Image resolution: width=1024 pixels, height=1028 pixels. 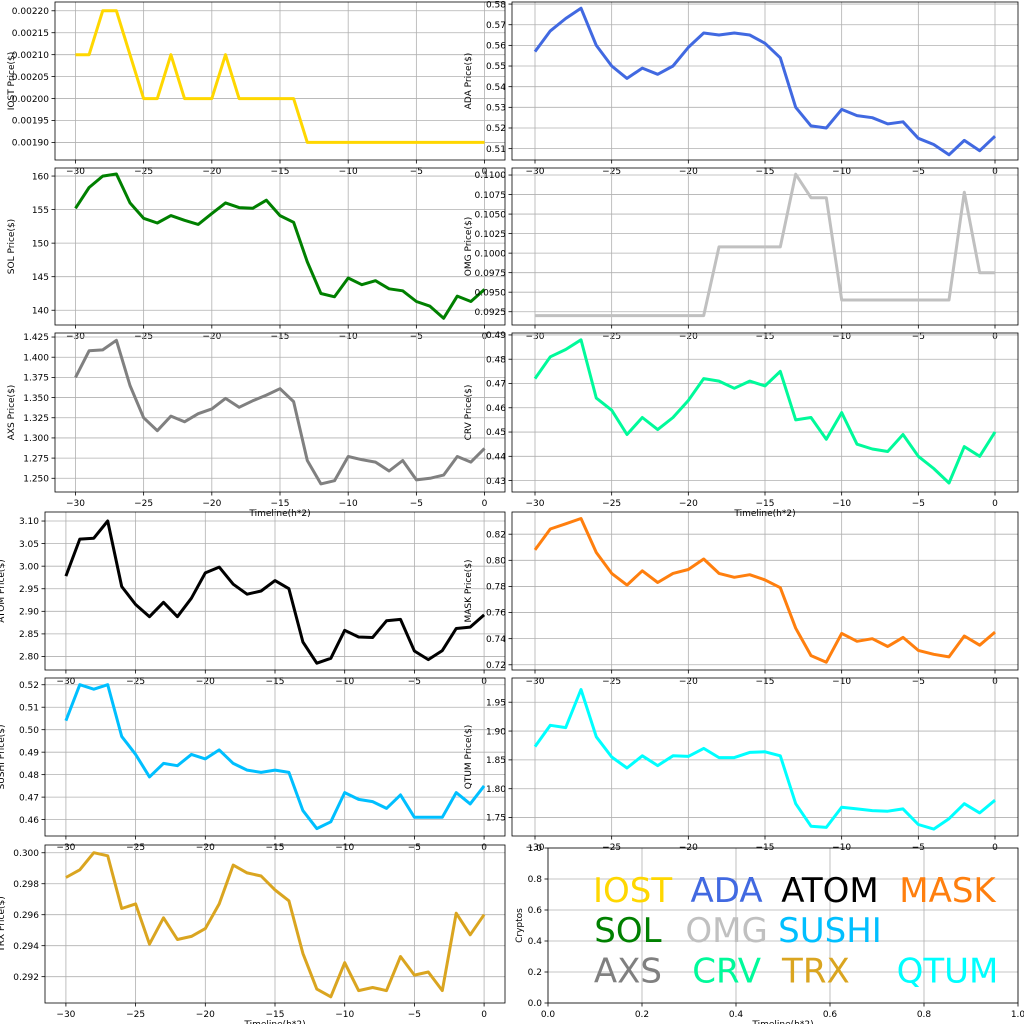 I want to click on y-axis-label: MASK Price($), so click(x=469, y=590).